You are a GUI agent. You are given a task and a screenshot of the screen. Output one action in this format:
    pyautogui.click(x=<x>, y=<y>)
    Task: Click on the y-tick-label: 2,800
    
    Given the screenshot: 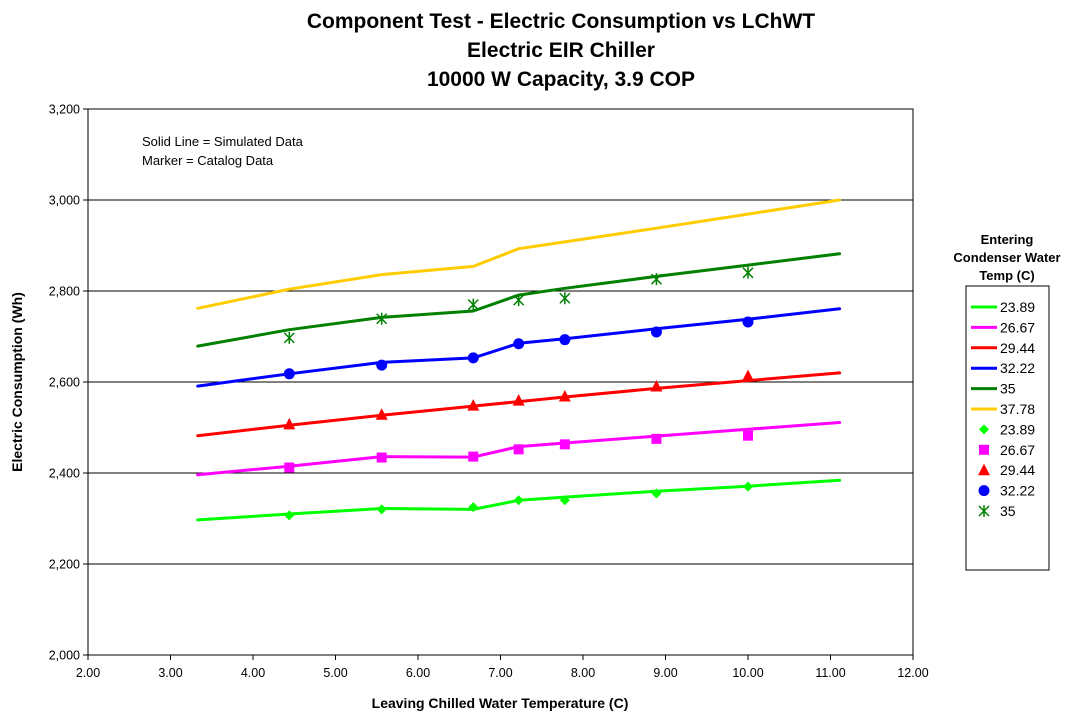 What is the action you would take?
    pyautogui.click(x=64, y=292)
    